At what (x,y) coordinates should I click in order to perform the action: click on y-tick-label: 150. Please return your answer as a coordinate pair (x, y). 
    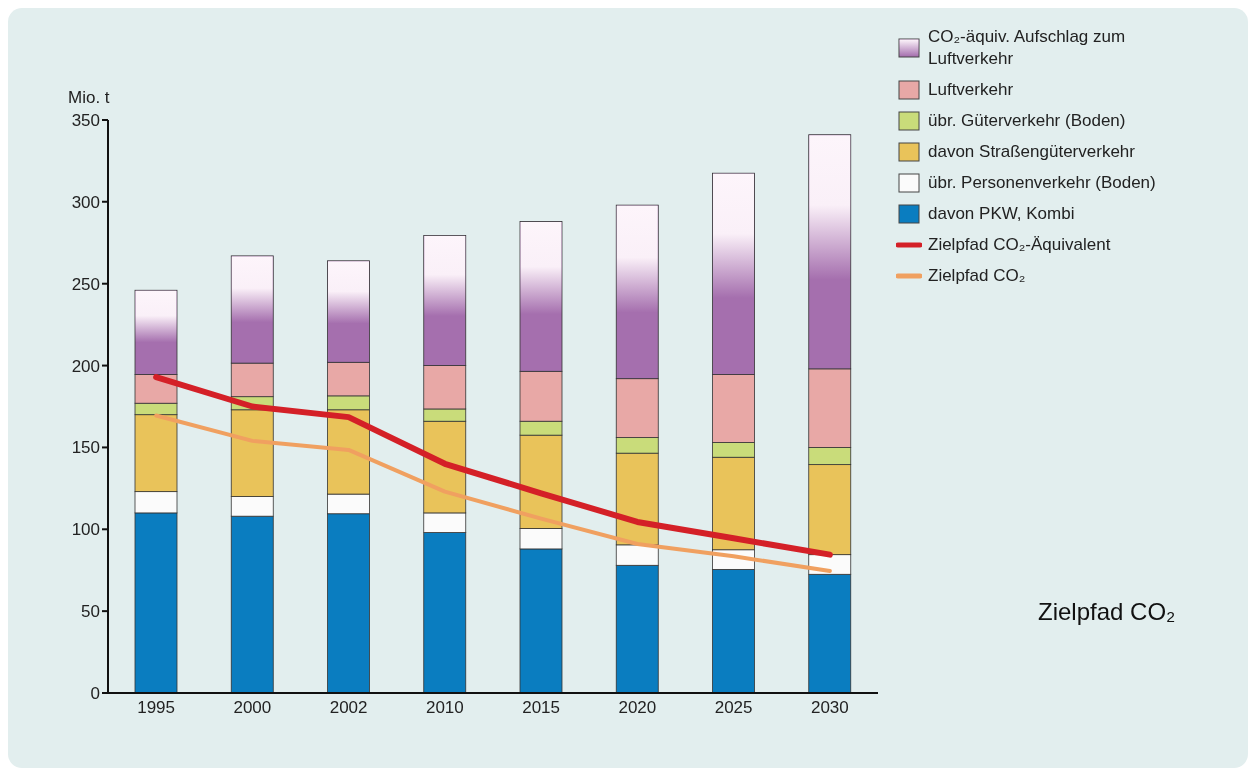
    Looking at the image, I should click on (85, 448).